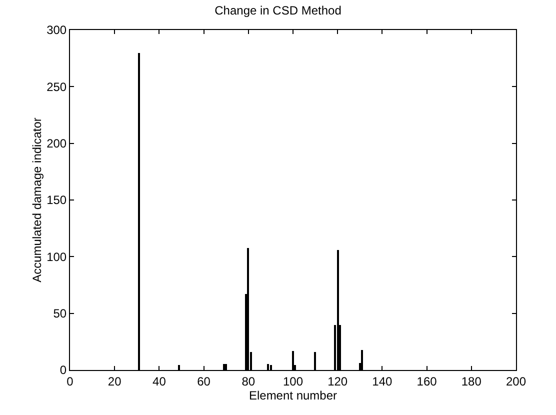 This screenshot has width=556, height=415. What do you see at coordinates (293, 395) in the screenshot?
I see `x-axis-title: Element number` at bounding box center [293, 395].